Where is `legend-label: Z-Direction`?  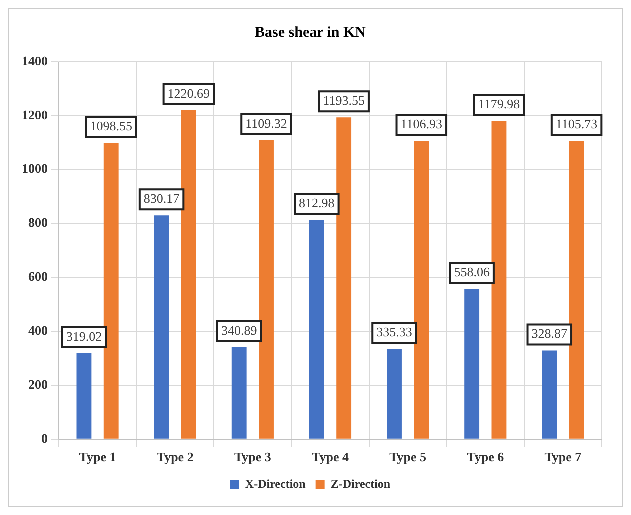
legend-label: Z-Direction is located at coordinates (360, 484).